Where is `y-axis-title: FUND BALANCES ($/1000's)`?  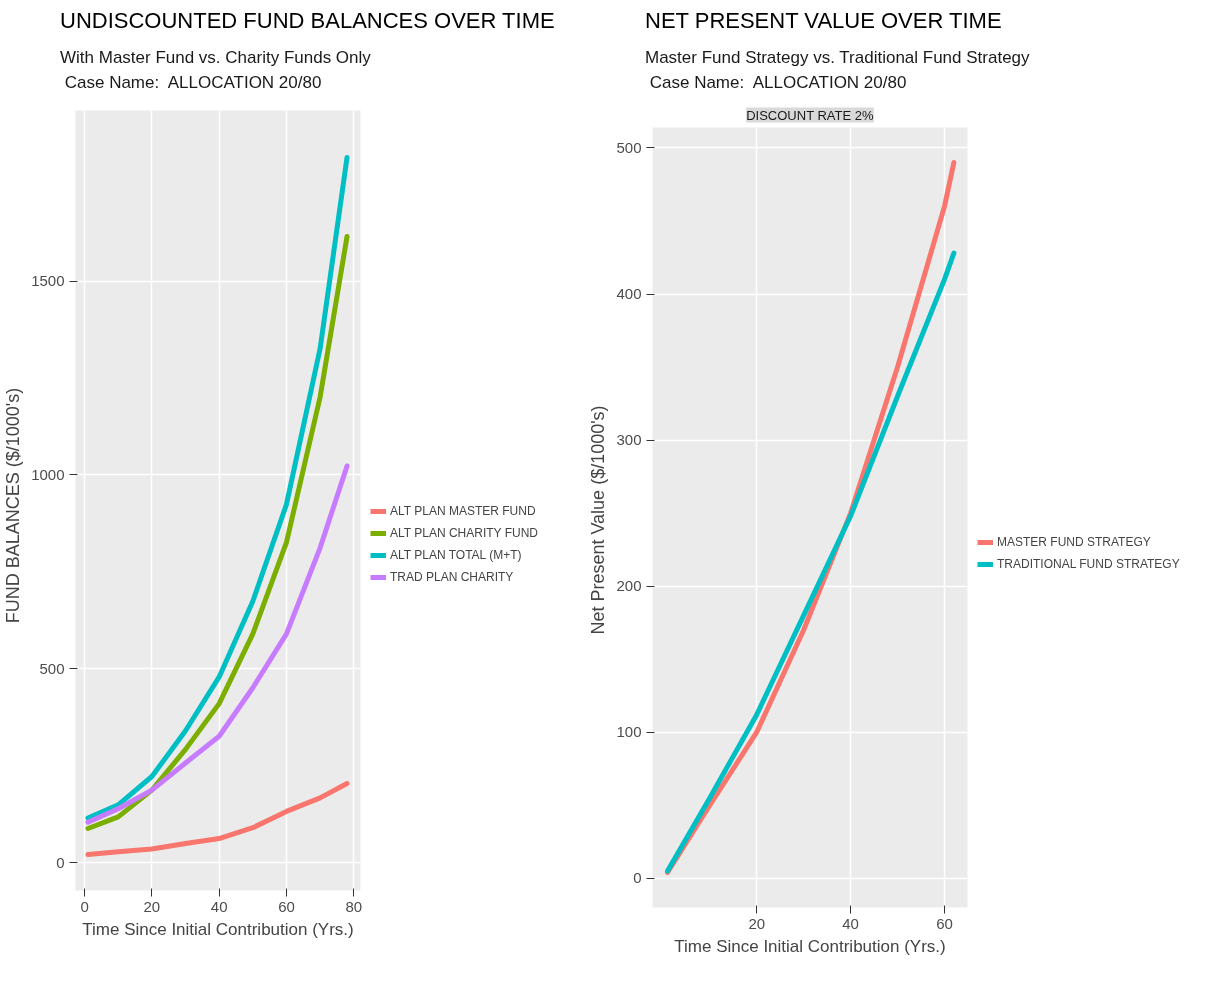 y-axis-title: FUND BALANCES ($/1000's) is located at coordinates (13, 505).